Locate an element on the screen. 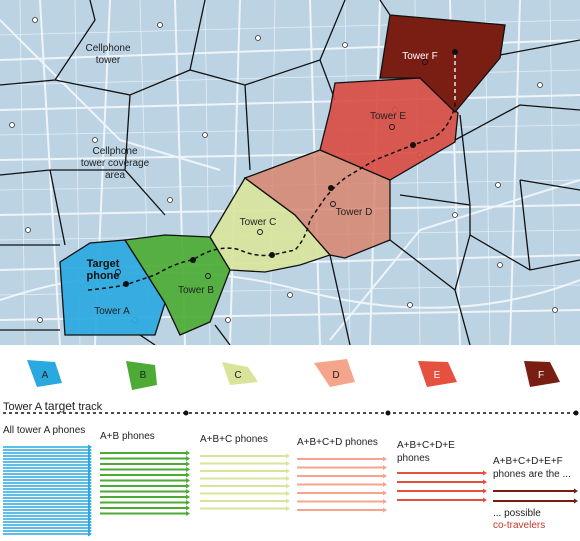 This screenshot has width=580, height=541. target-label-2: phone is located at coordinates (103, 276).